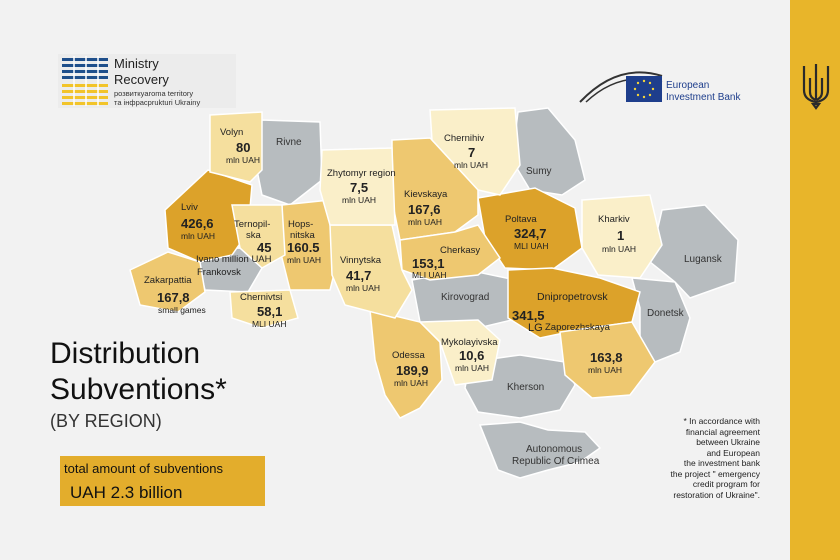  Describe the element at coordinates (548, 151) in the screenshot. I see `region-sumy` at that location.